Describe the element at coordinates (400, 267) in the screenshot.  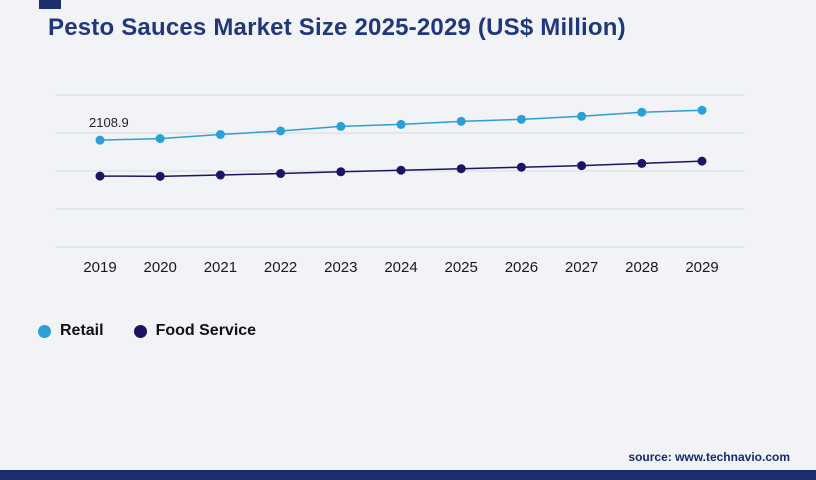
I see `svg-text: 2024` at that location.